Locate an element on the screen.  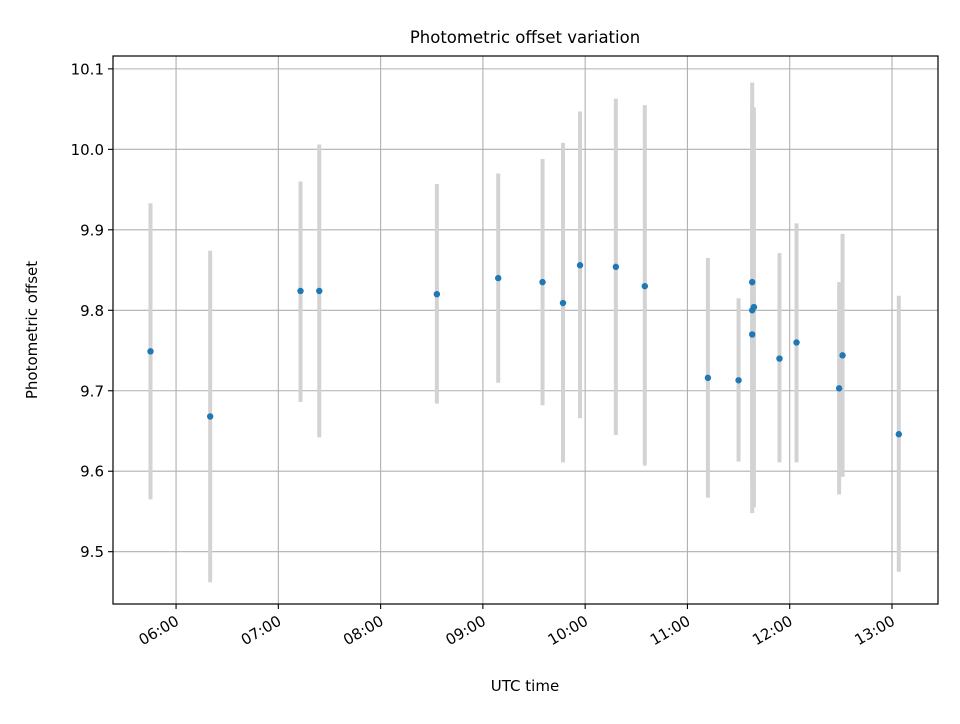
x-axis-label: UTC time is located at coordinates (525, 686).